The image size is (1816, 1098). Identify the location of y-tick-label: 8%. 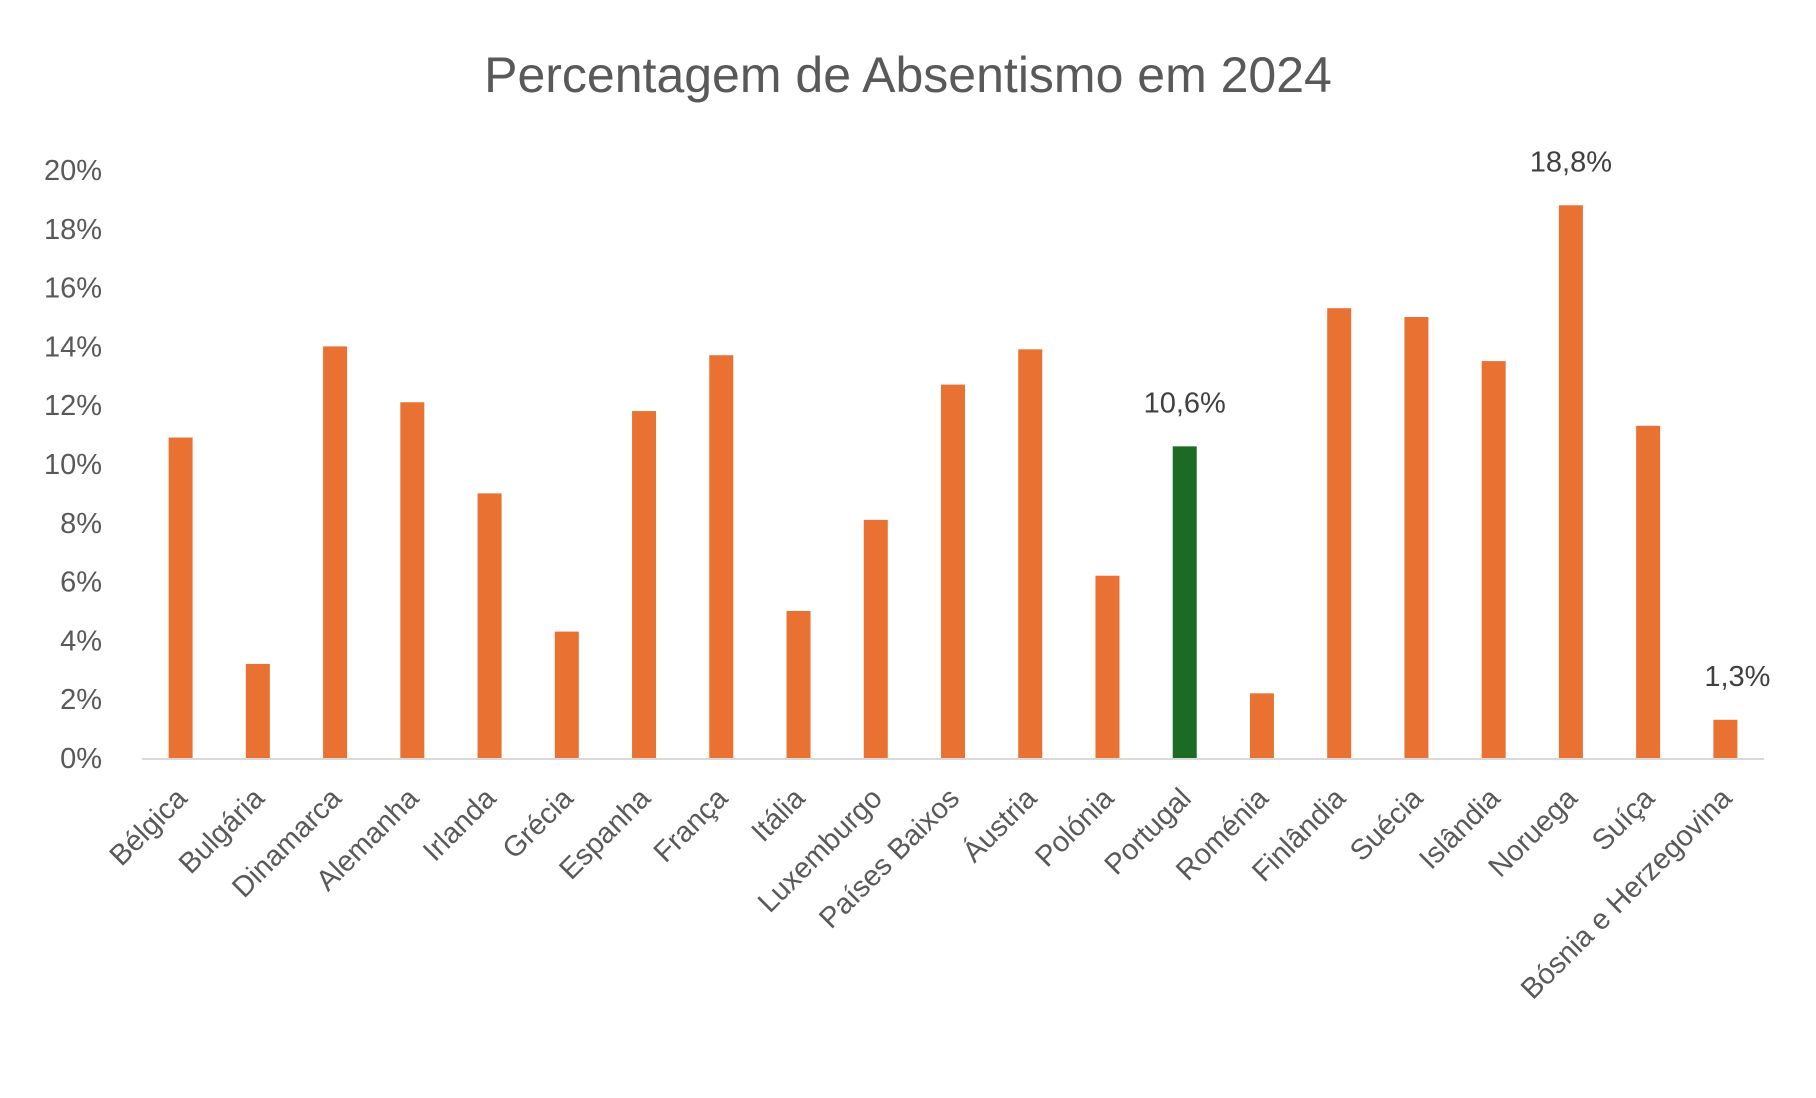
(81, 524).